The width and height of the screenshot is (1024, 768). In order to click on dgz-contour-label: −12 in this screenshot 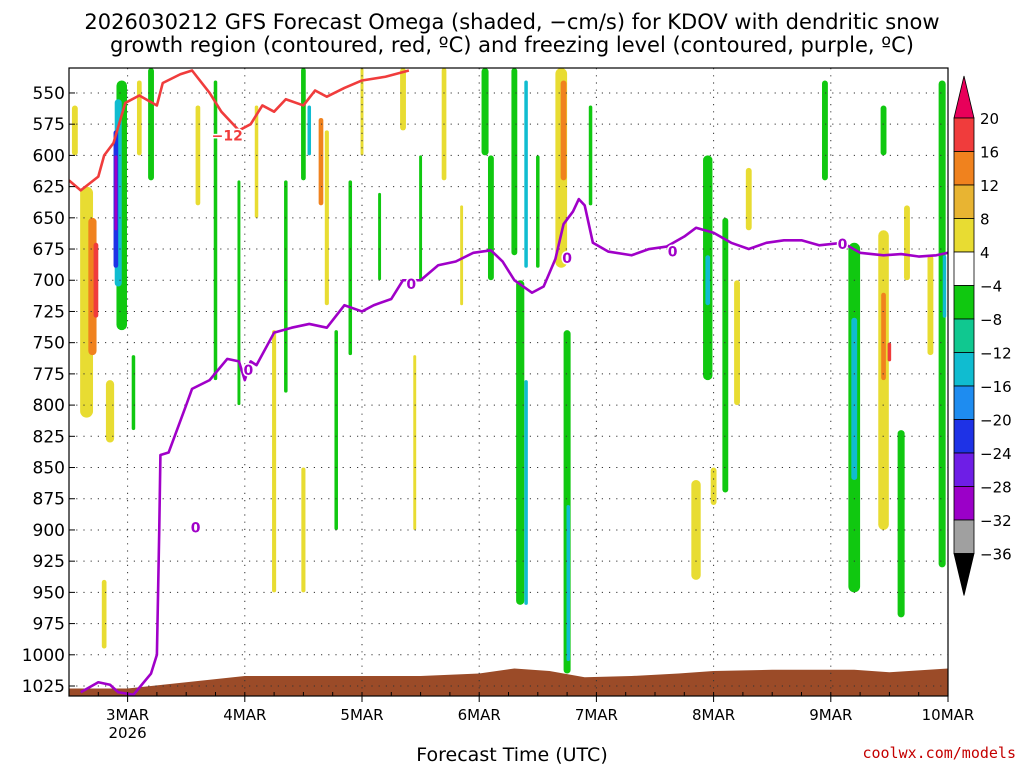, I will do `click(227, 136)`.